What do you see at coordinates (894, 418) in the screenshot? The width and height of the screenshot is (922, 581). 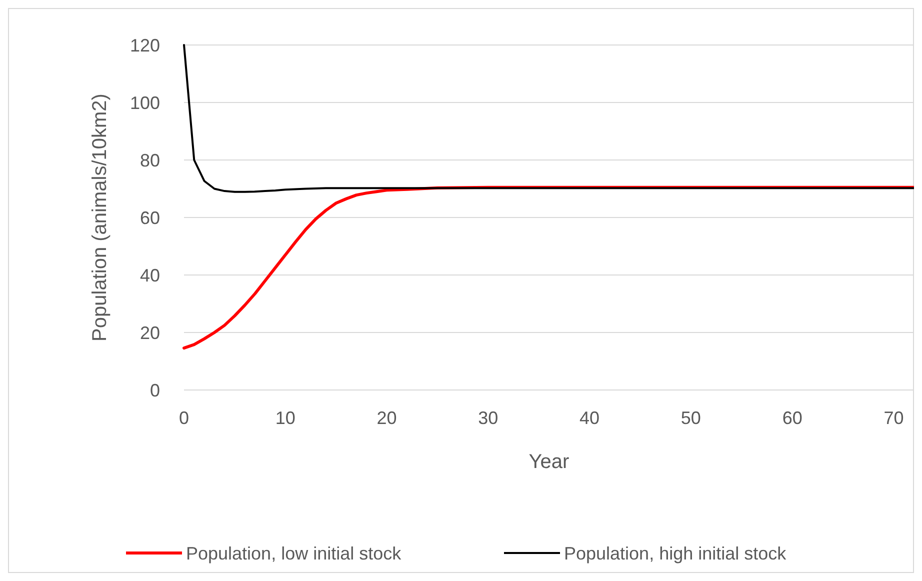 I see `x-tick-label: 70` at bounding box center [894, 418].